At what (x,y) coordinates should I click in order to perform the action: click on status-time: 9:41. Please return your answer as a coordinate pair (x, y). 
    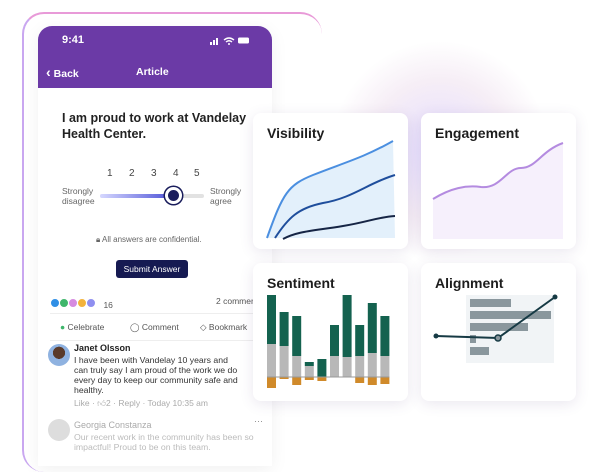
    Looking at the image, I should click on (73, 40).